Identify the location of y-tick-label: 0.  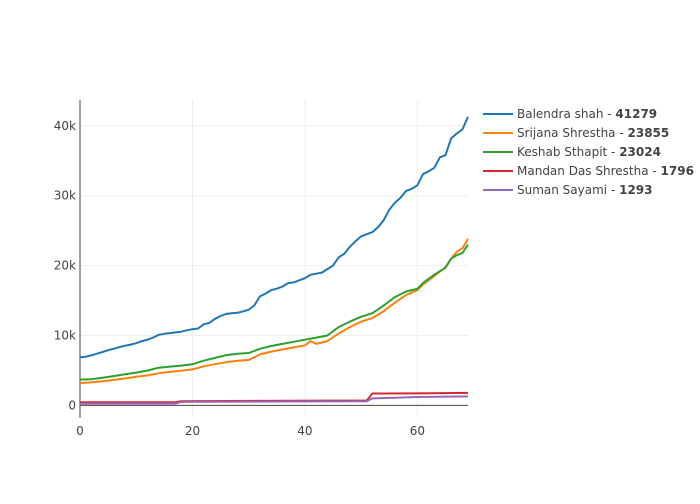
(72, 405).